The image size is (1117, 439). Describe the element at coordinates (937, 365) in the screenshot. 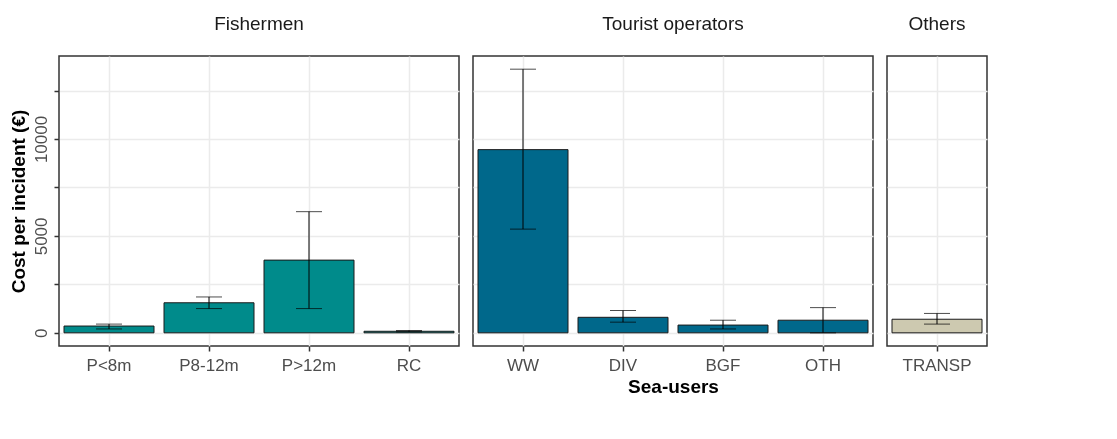

I see `x-tick-label: TRANSP` at that location.